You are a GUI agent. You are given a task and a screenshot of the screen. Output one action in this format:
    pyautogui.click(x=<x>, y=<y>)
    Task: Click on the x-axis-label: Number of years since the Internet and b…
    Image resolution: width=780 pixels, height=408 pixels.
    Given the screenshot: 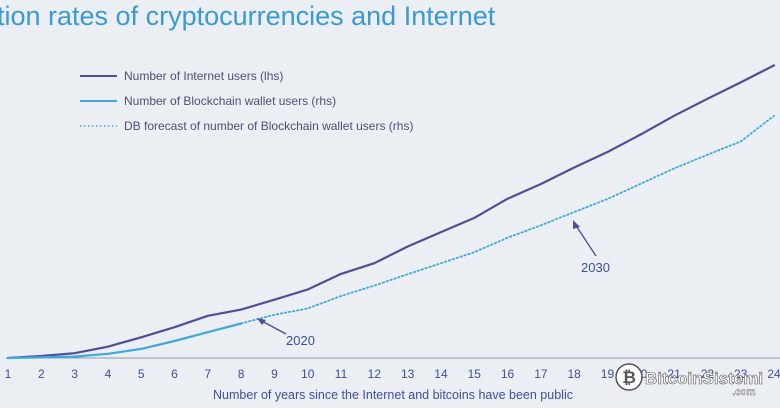 What is the action you would take?
    pyautogui.click(x=393, y=395)
    